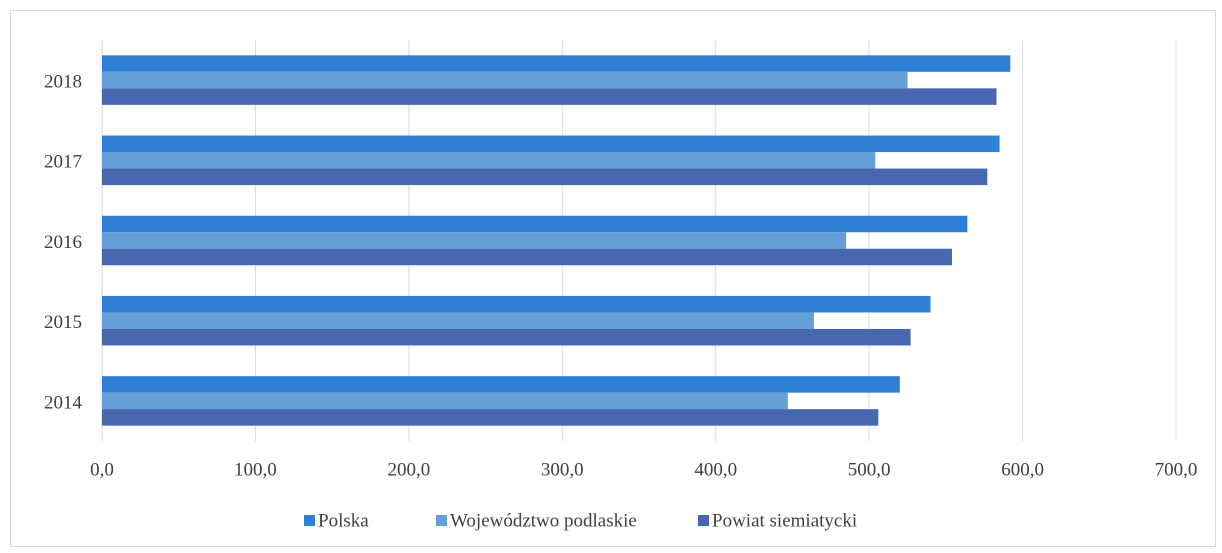 This screenshot has height=553, width=1222. Describe the element at coordinates (102, 469) in the screenshot. I see `x-tick-label: 0,0` at that location.